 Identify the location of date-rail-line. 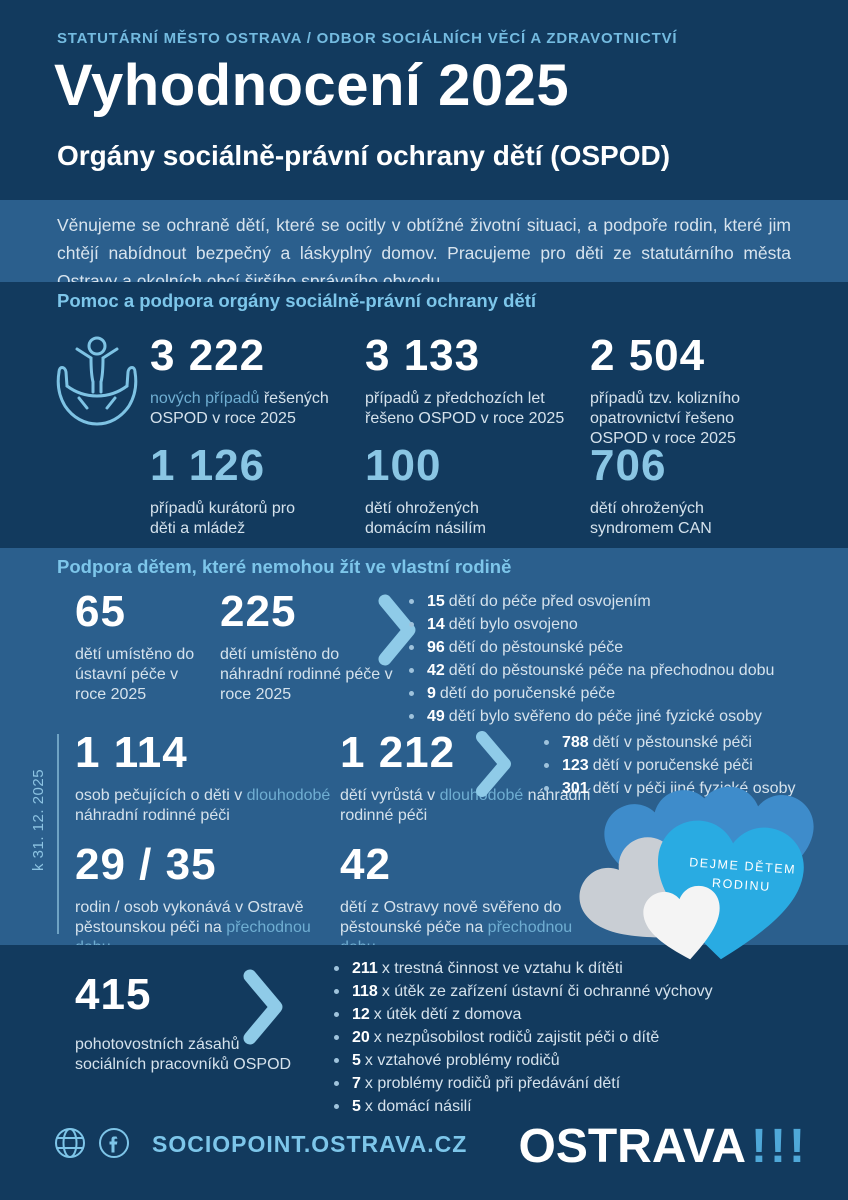
(58, 834).